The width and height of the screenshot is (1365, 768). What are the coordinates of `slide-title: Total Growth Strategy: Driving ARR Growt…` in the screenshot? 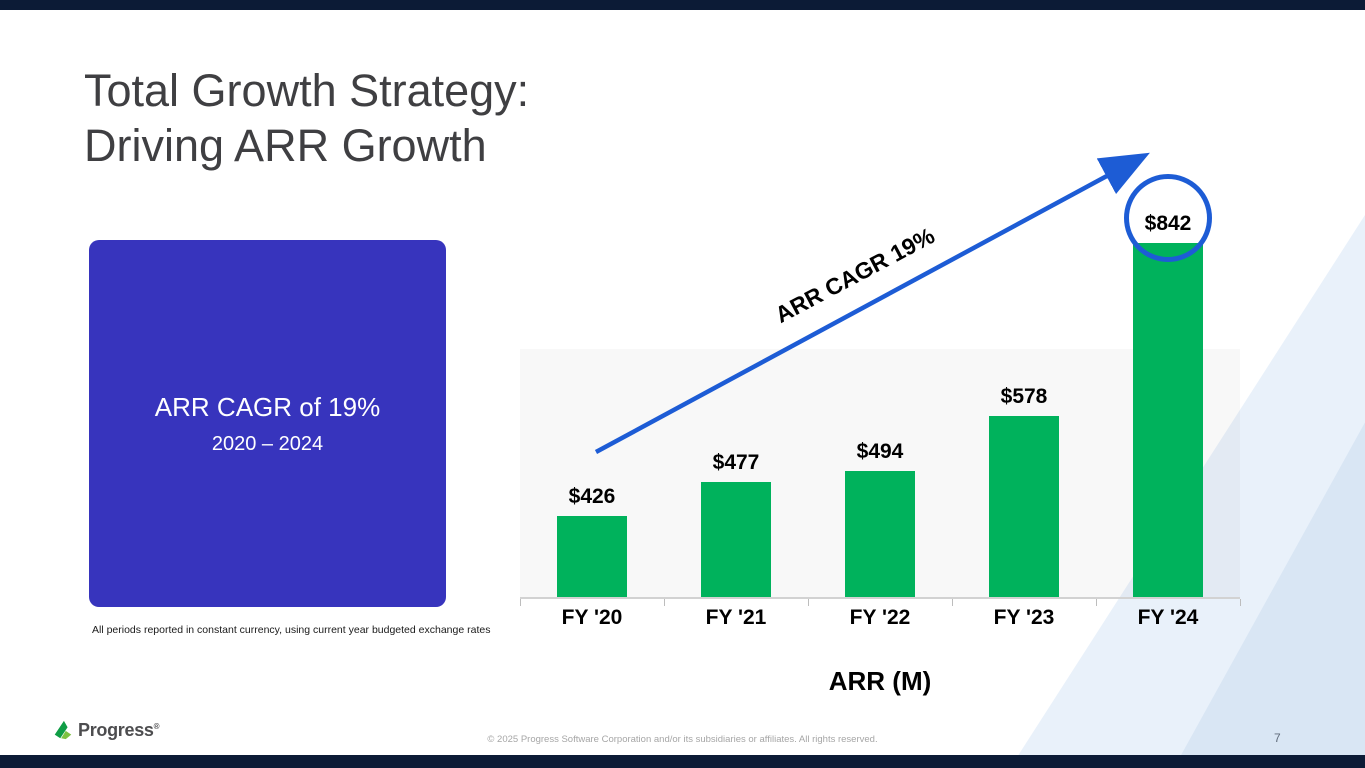 It's located at (306, 119).